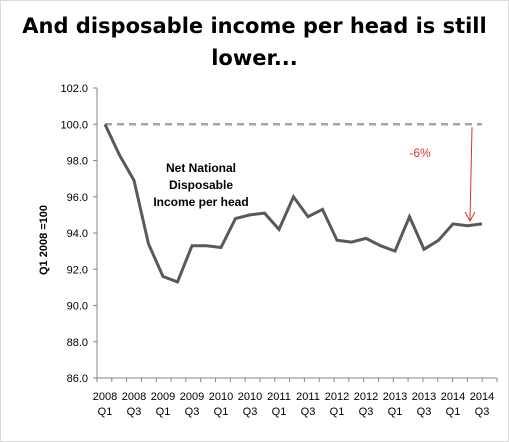 The width and height of the screenshot is (509, 442). I want to click on y-tick-label: 94.0, so click(77, 234).